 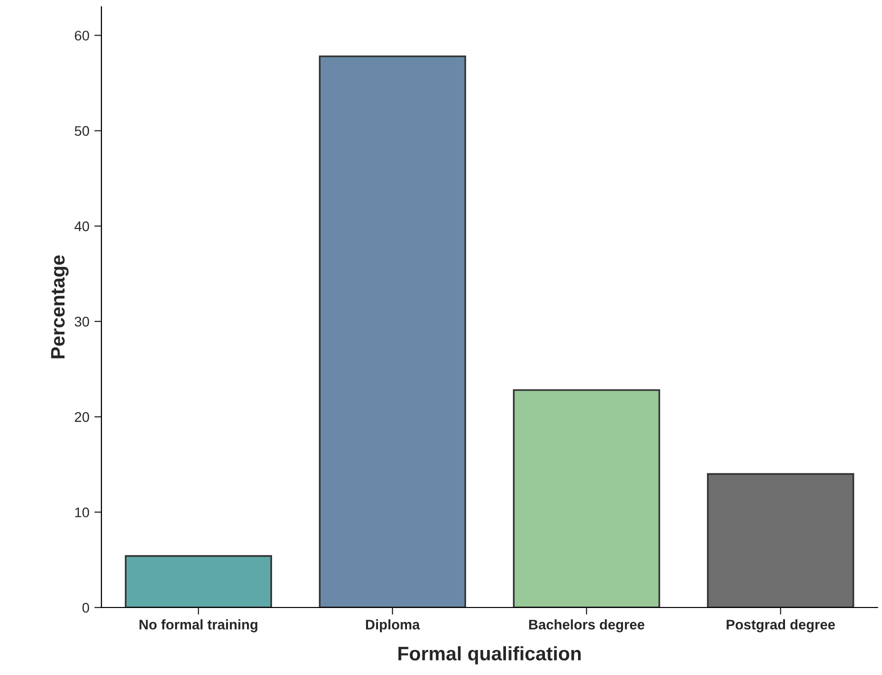 What do you see at coordinates (82, 321) in the screenshot?
I see `y-tick-label: 30` at bounding box center [82, 321].